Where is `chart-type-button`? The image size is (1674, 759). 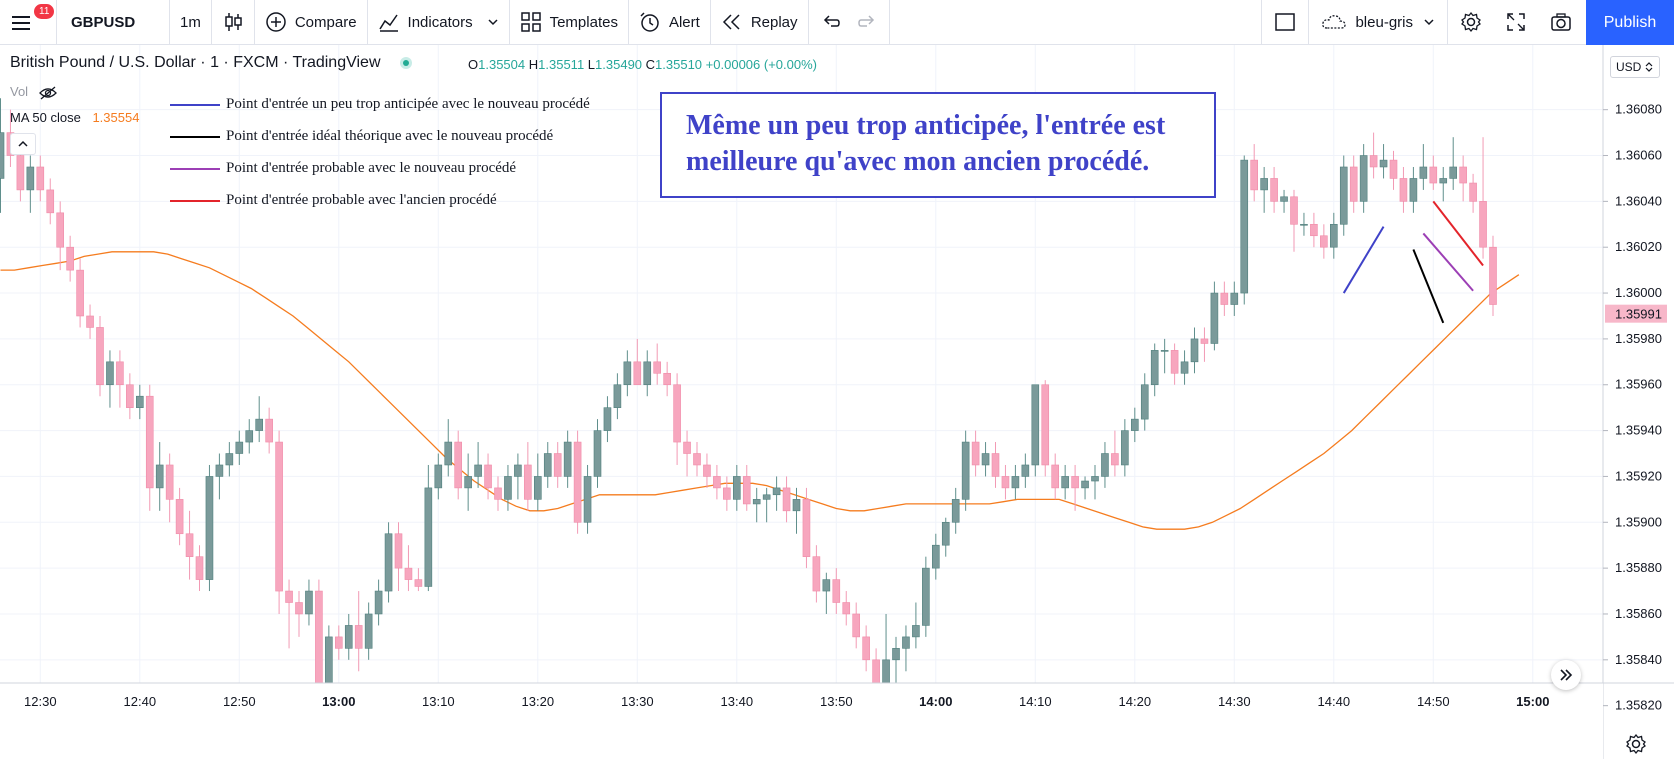 chart-type-button is located at coordinates (233, 22).